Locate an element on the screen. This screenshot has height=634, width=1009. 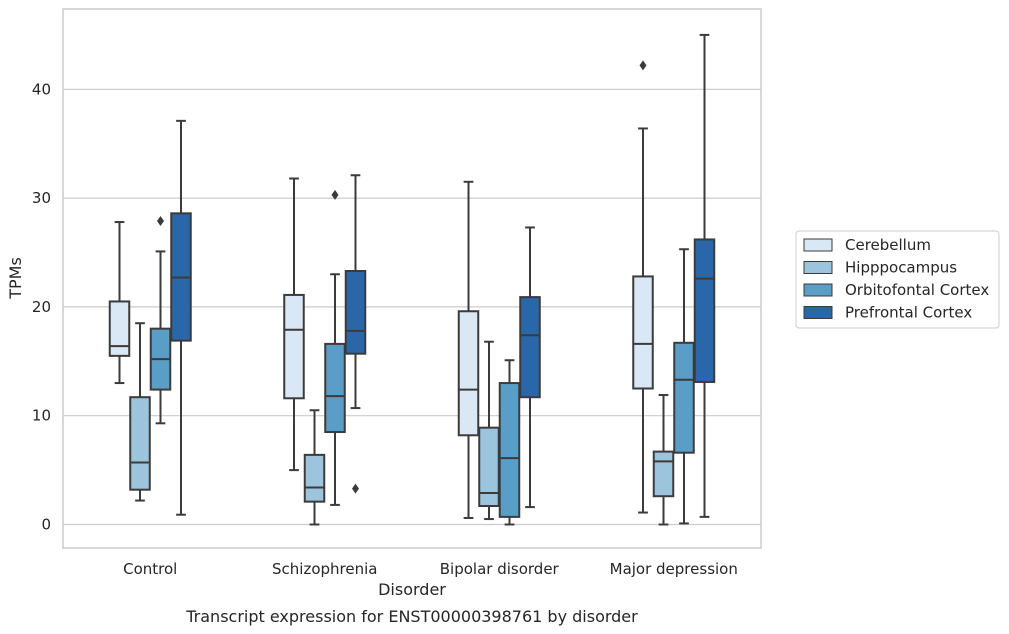
box-hipppocampus-schizophrenia is located at coordinates (314, 467).